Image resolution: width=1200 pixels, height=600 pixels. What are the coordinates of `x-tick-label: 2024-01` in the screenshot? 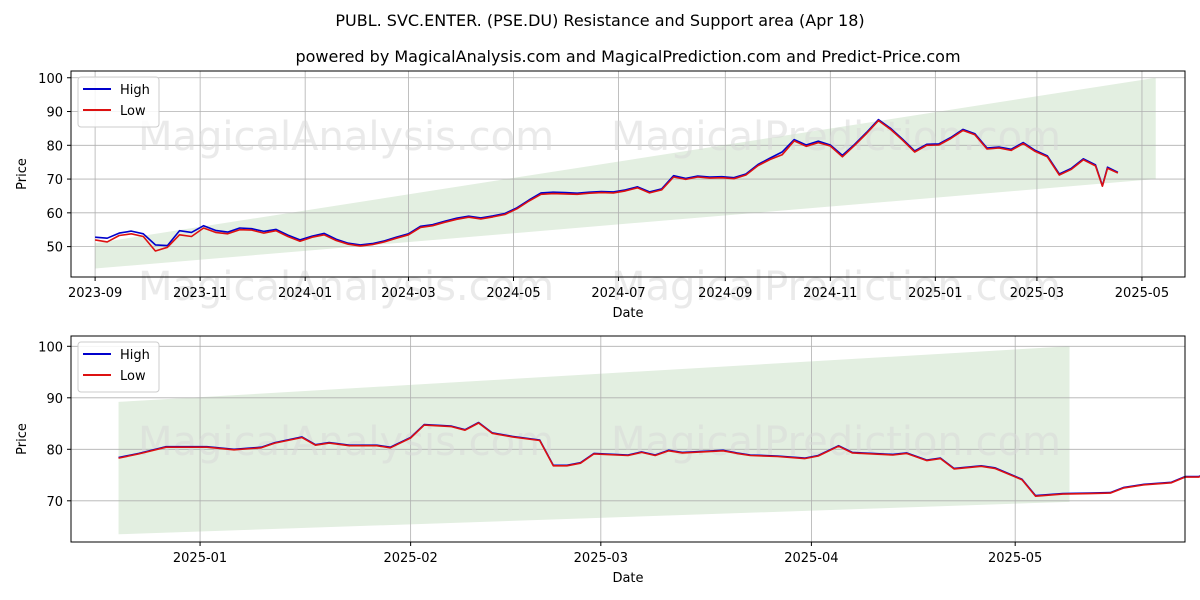 It's located at (305, 293).